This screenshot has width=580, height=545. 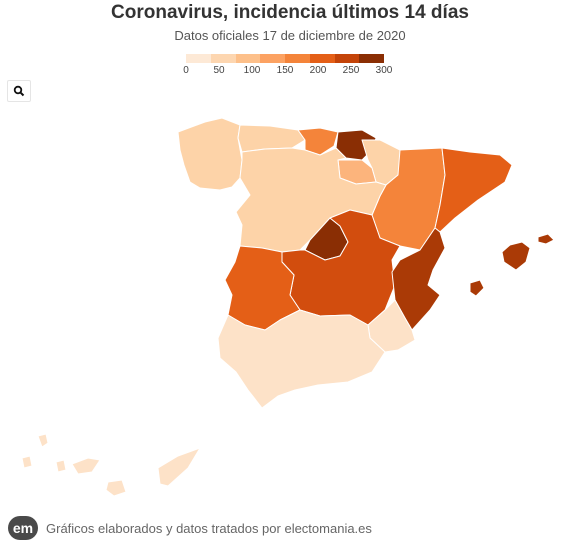 I want to click on legend-tick: 50, so click(x=219, y=70).